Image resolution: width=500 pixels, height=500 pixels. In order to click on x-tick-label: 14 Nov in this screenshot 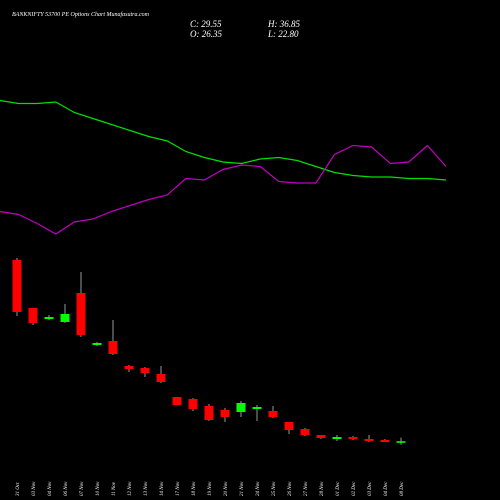, I will do `click(162, 488)`.